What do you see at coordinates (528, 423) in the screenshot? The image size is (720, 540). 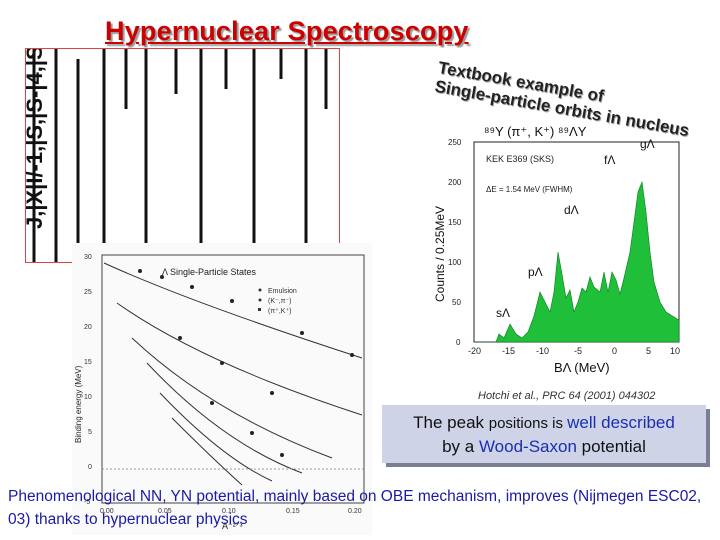 I see `callout-part: positions is` at bounding box center [528, 423].